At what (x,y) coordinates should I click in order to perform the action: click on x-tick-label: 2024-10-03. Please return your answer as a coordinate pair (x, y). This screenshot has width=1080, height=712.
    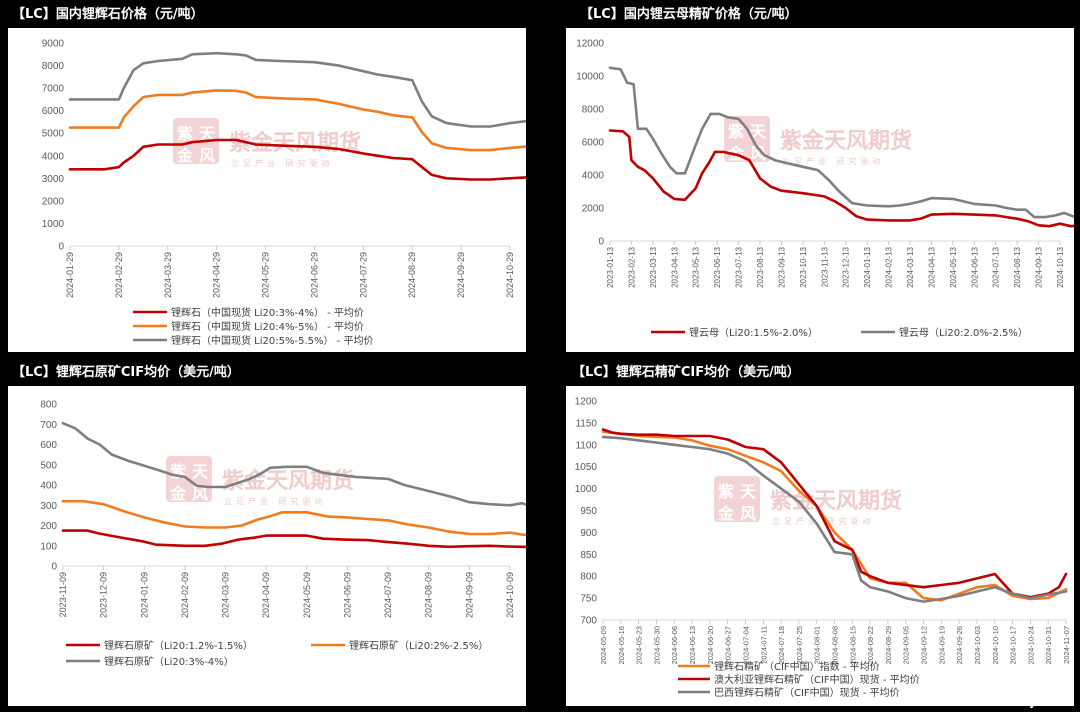
    Looking at the image, I should click on (977, 645).